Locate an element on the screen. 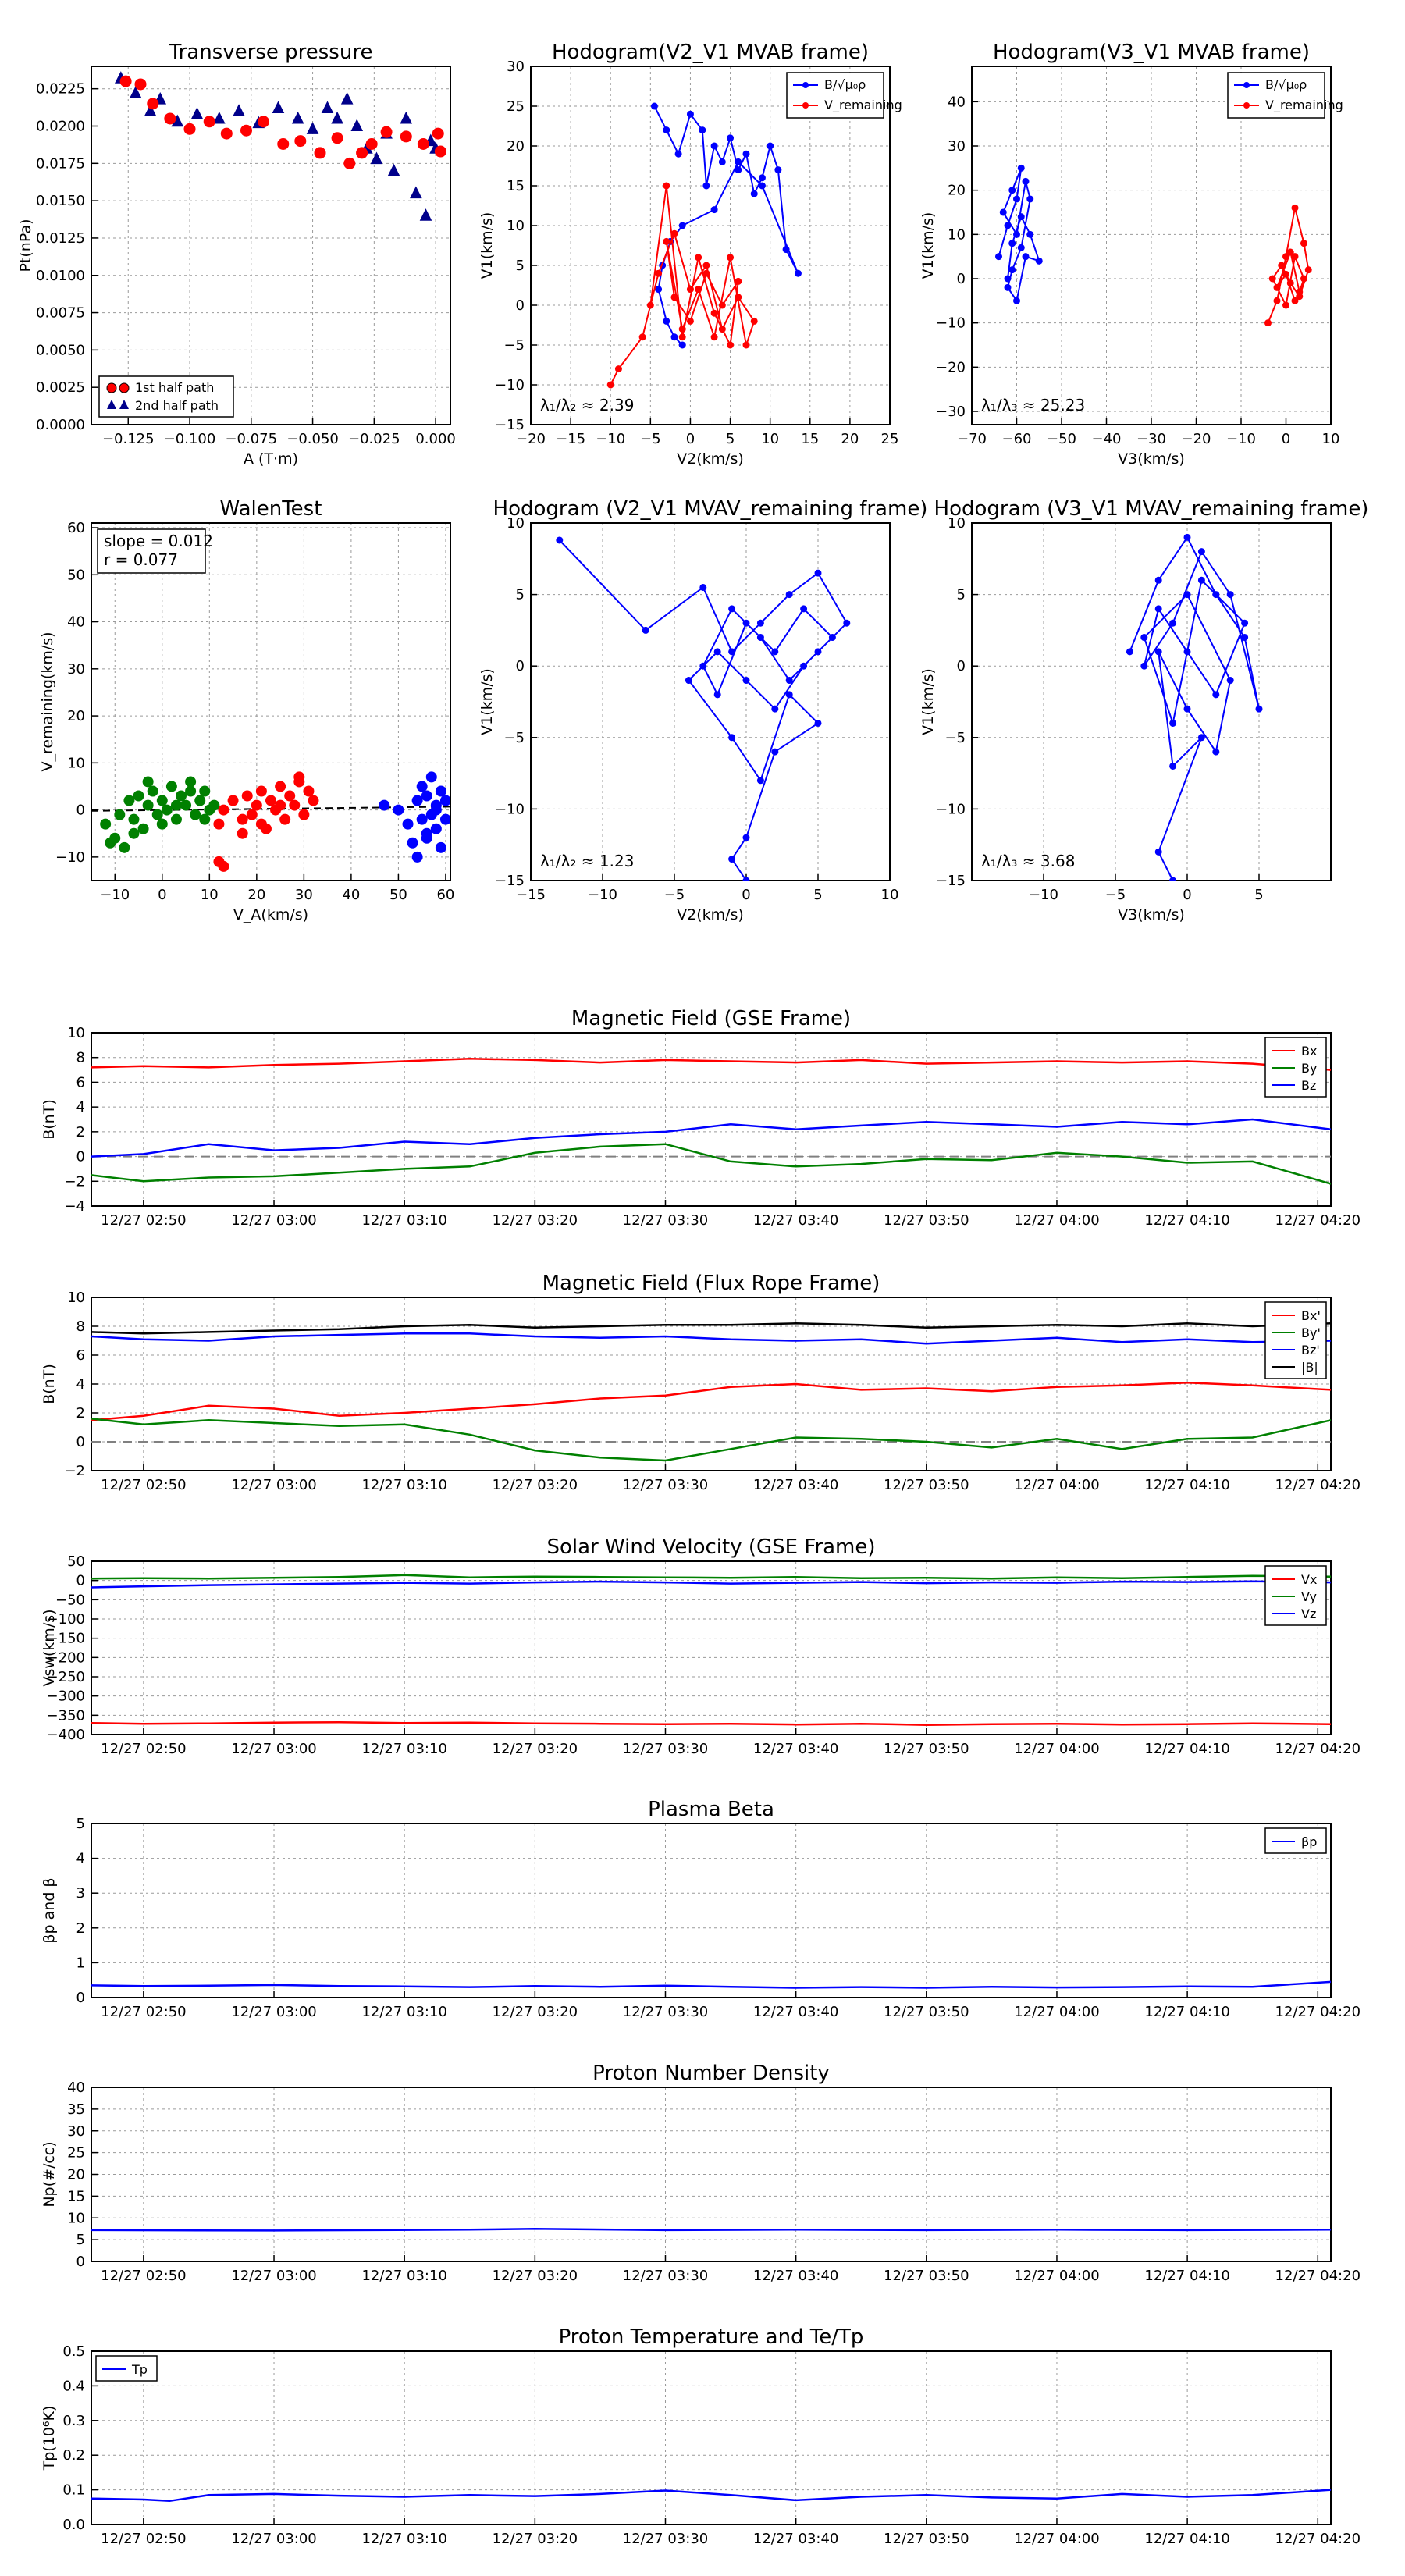 Image resolution: width=1405 pixels, height=2576 pixels. x-tick-label: −10 is located at coordinates (611, 439).